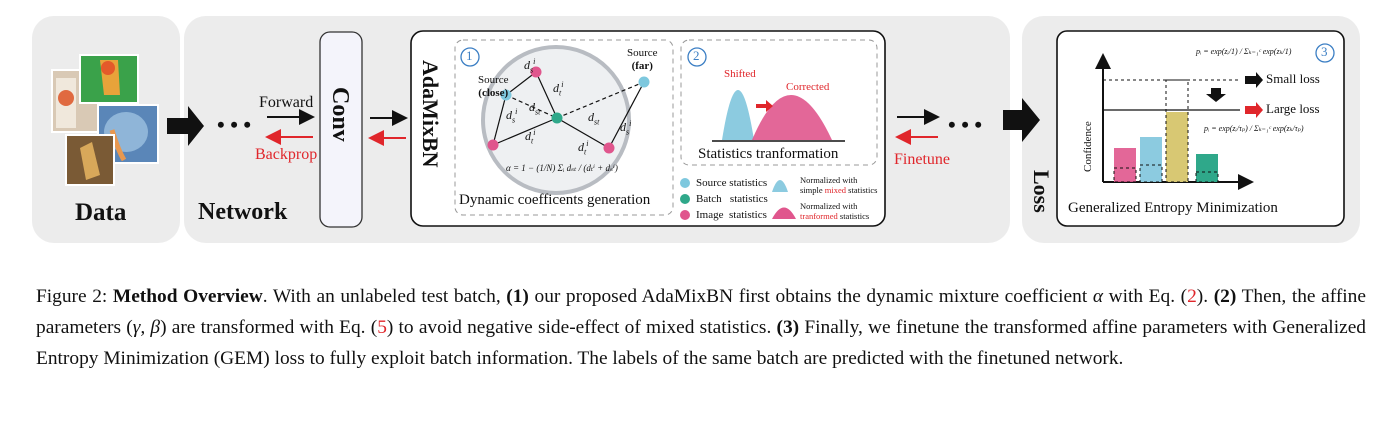 The width and height of the screenshot is (1394, 423). What do you see at coordinates (286, 154) in the screenshot?
I see `backprop-label: Backprop` at bounding box center [286, 154].